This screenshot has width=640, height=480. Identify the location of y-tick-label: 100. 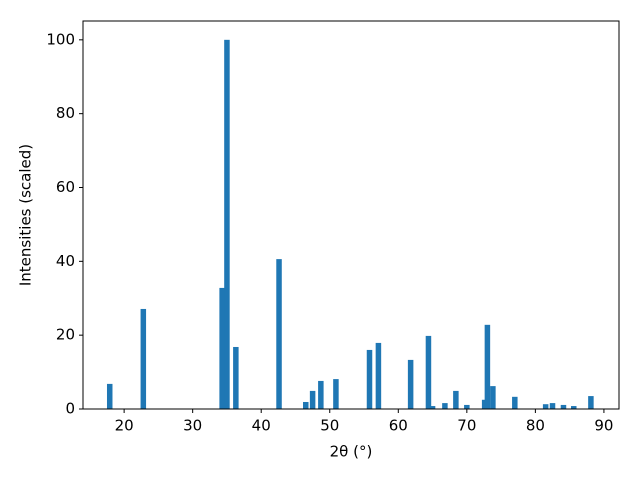
(60, 39).